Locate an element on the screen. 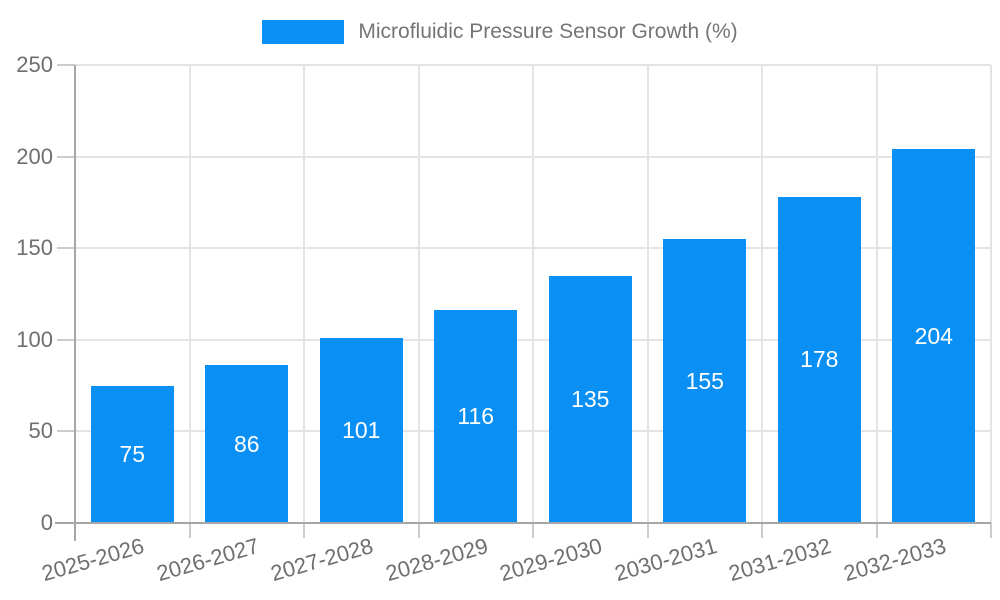 The width and height of the screenshot is (1000, 600). bar-value-label: 155 is located at coordinates (704, 380).